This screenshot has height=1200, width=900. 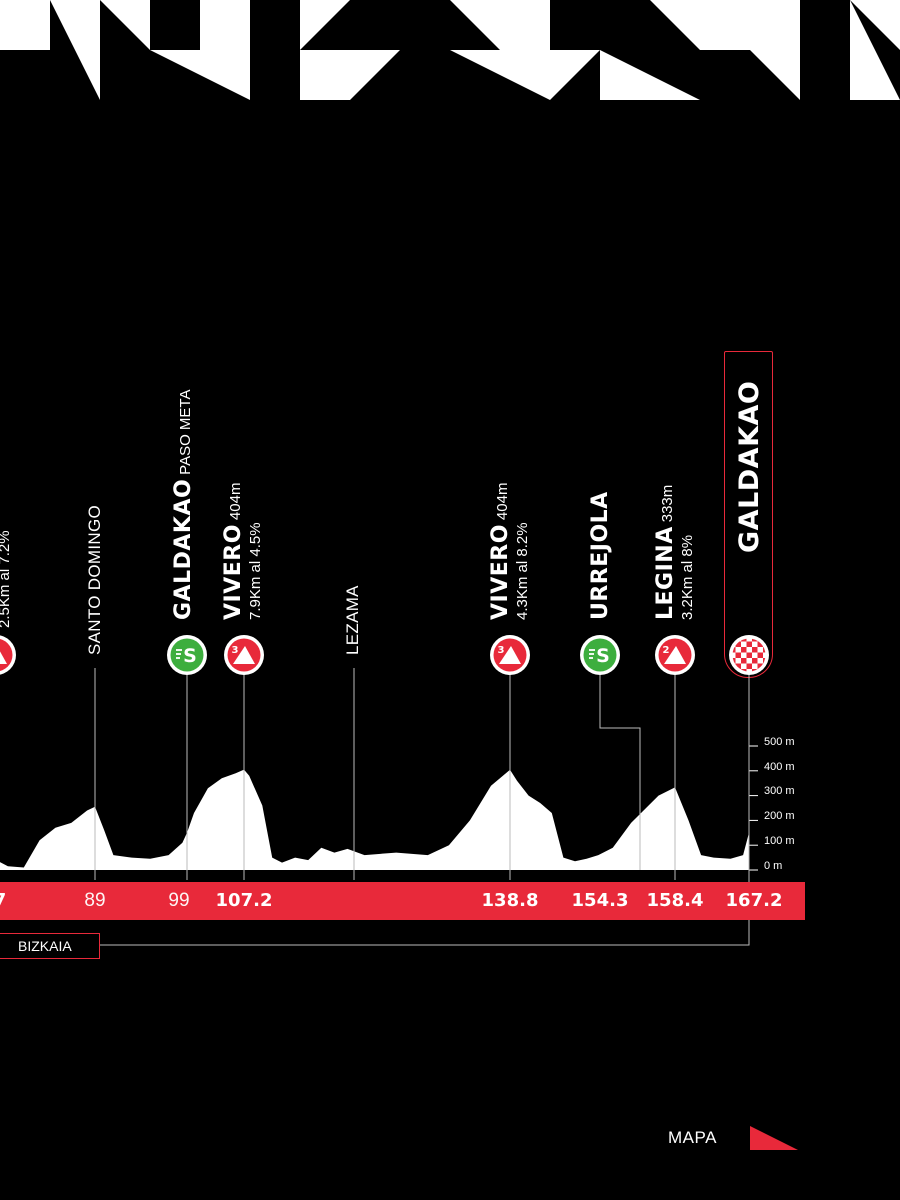 I want to click on label-urrejola: URREJOLA, so click(x=600, y=555).